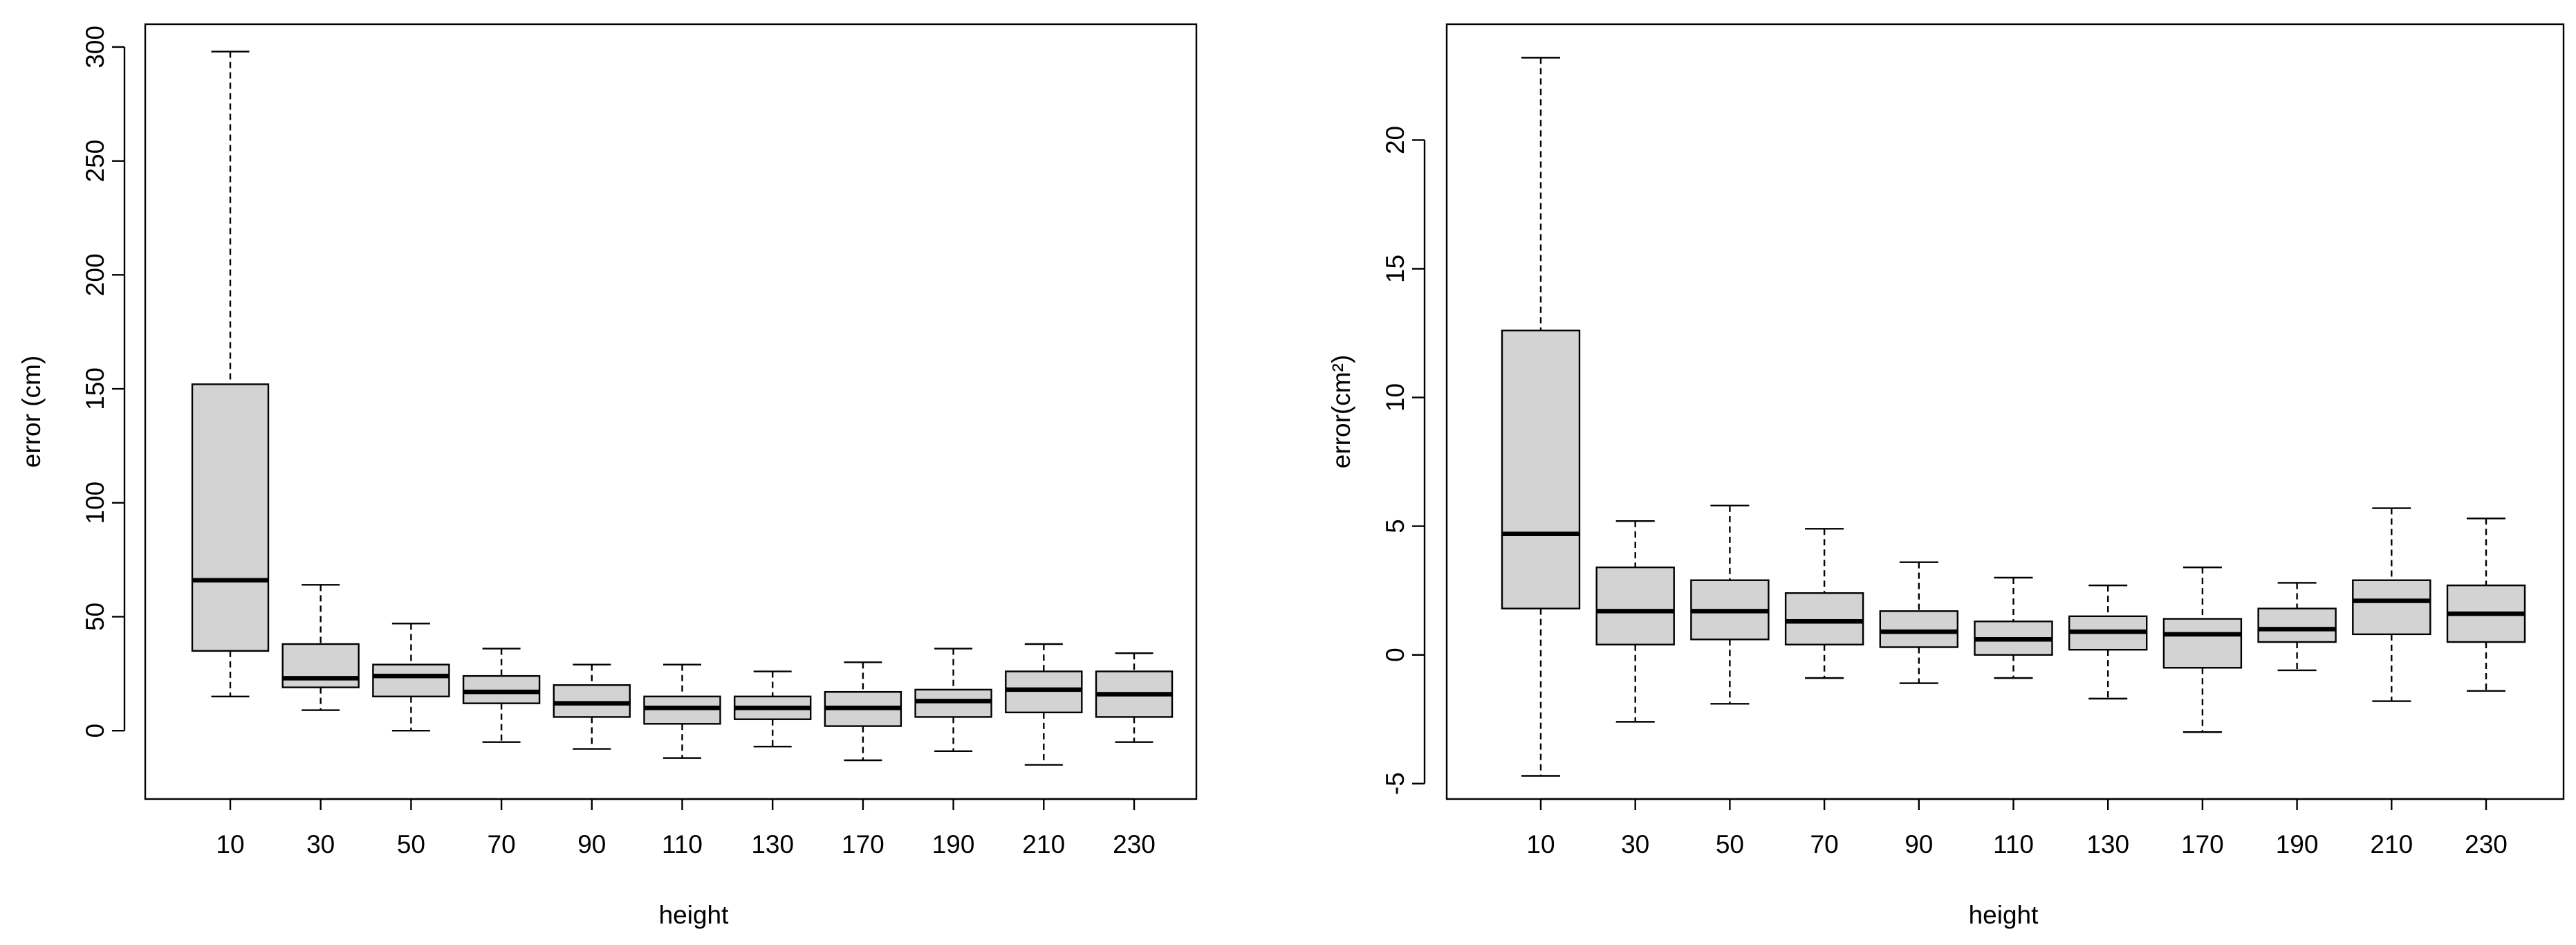  I want to click on y-axis-title-left: error (cm), so click(32, 412).